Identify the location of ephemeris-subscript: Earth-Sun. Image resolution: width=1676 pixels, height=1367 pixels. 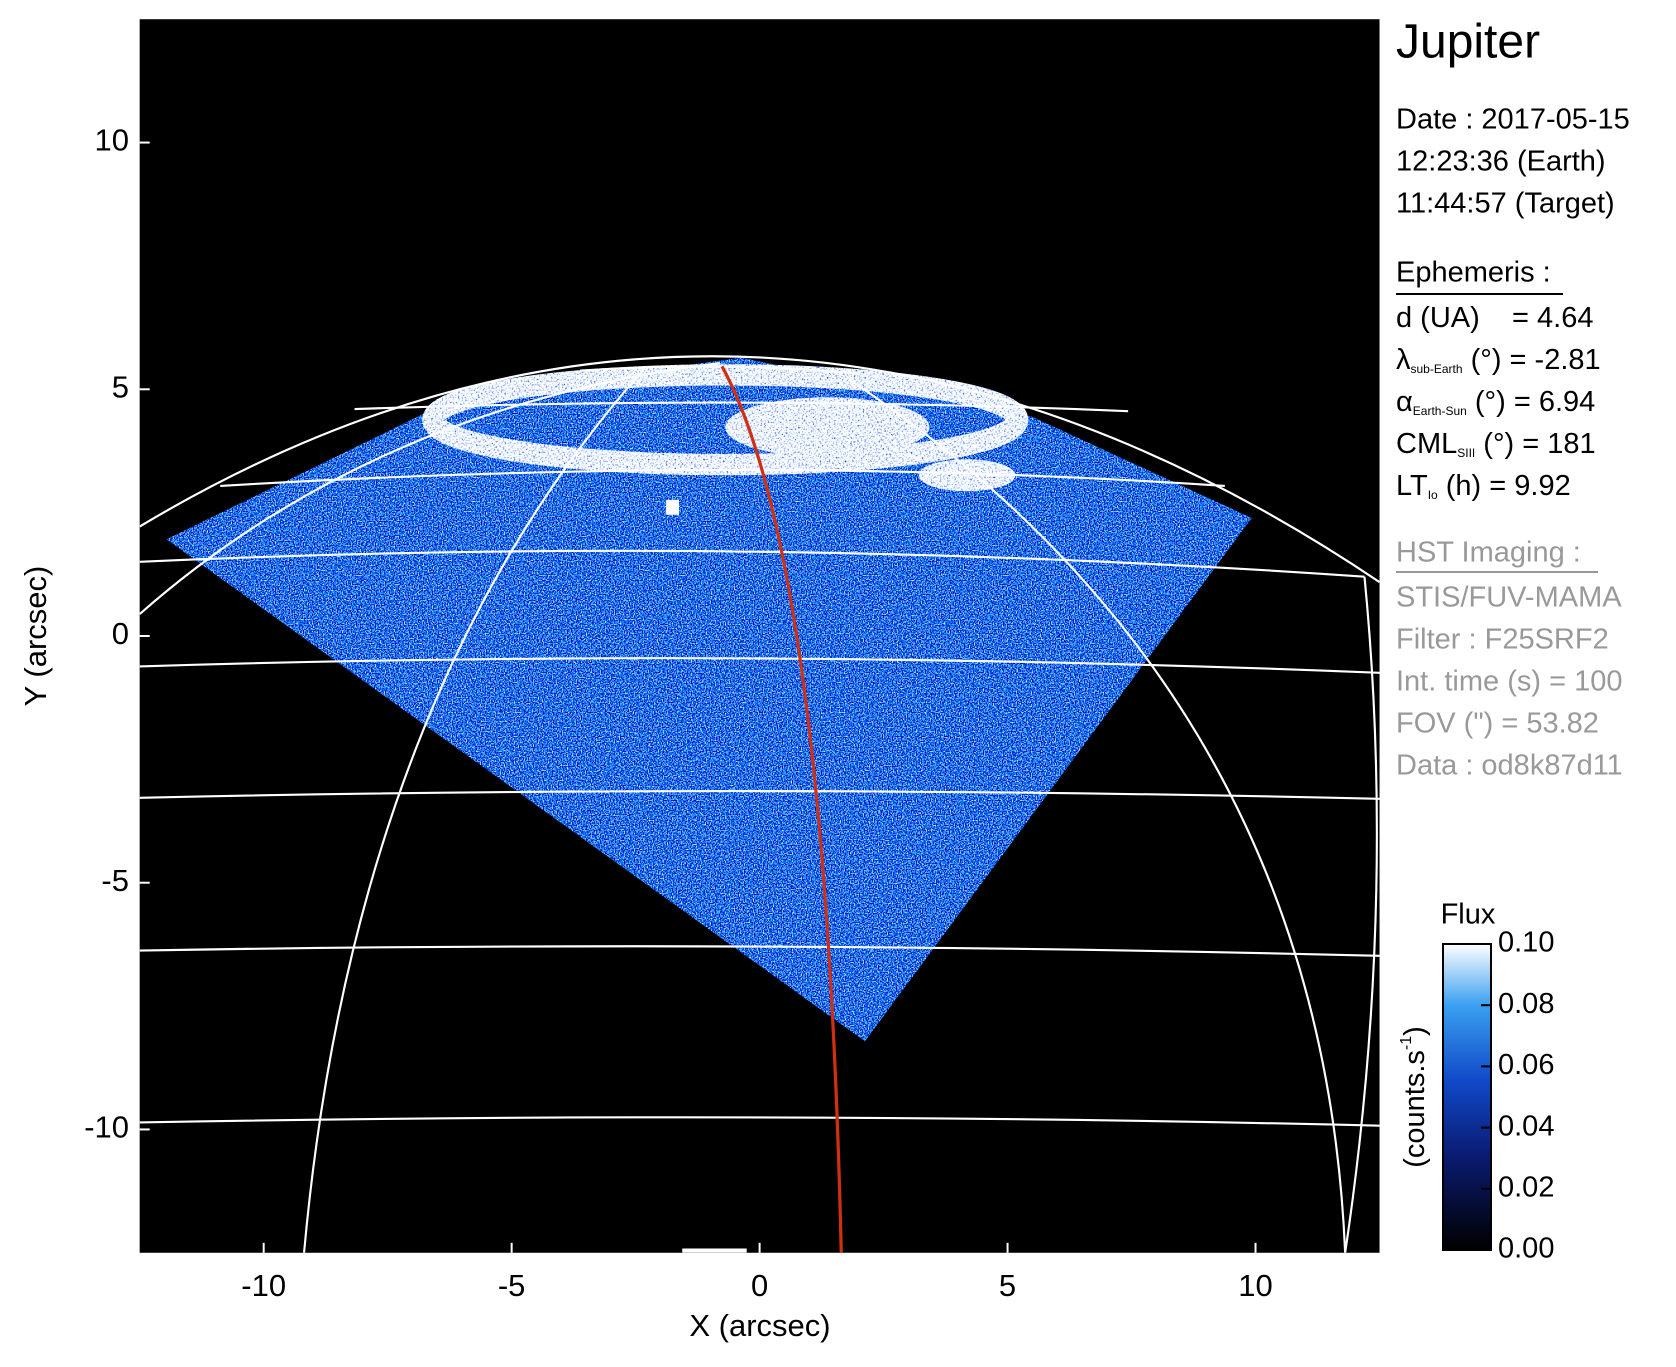
(1440, 411).